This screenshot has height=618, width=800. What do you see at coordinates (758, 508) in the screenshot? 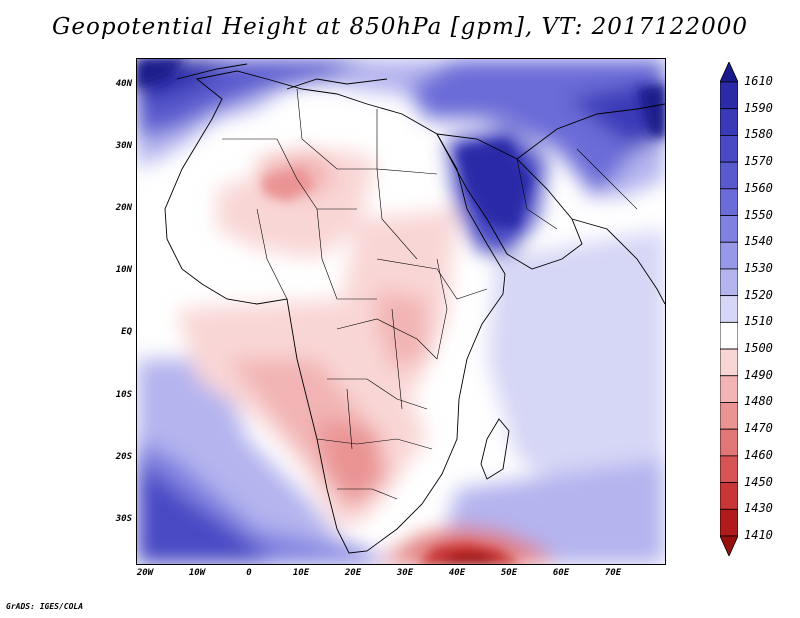
I see `colorbar-level-label: 1430` at bounding box center [758, 508].